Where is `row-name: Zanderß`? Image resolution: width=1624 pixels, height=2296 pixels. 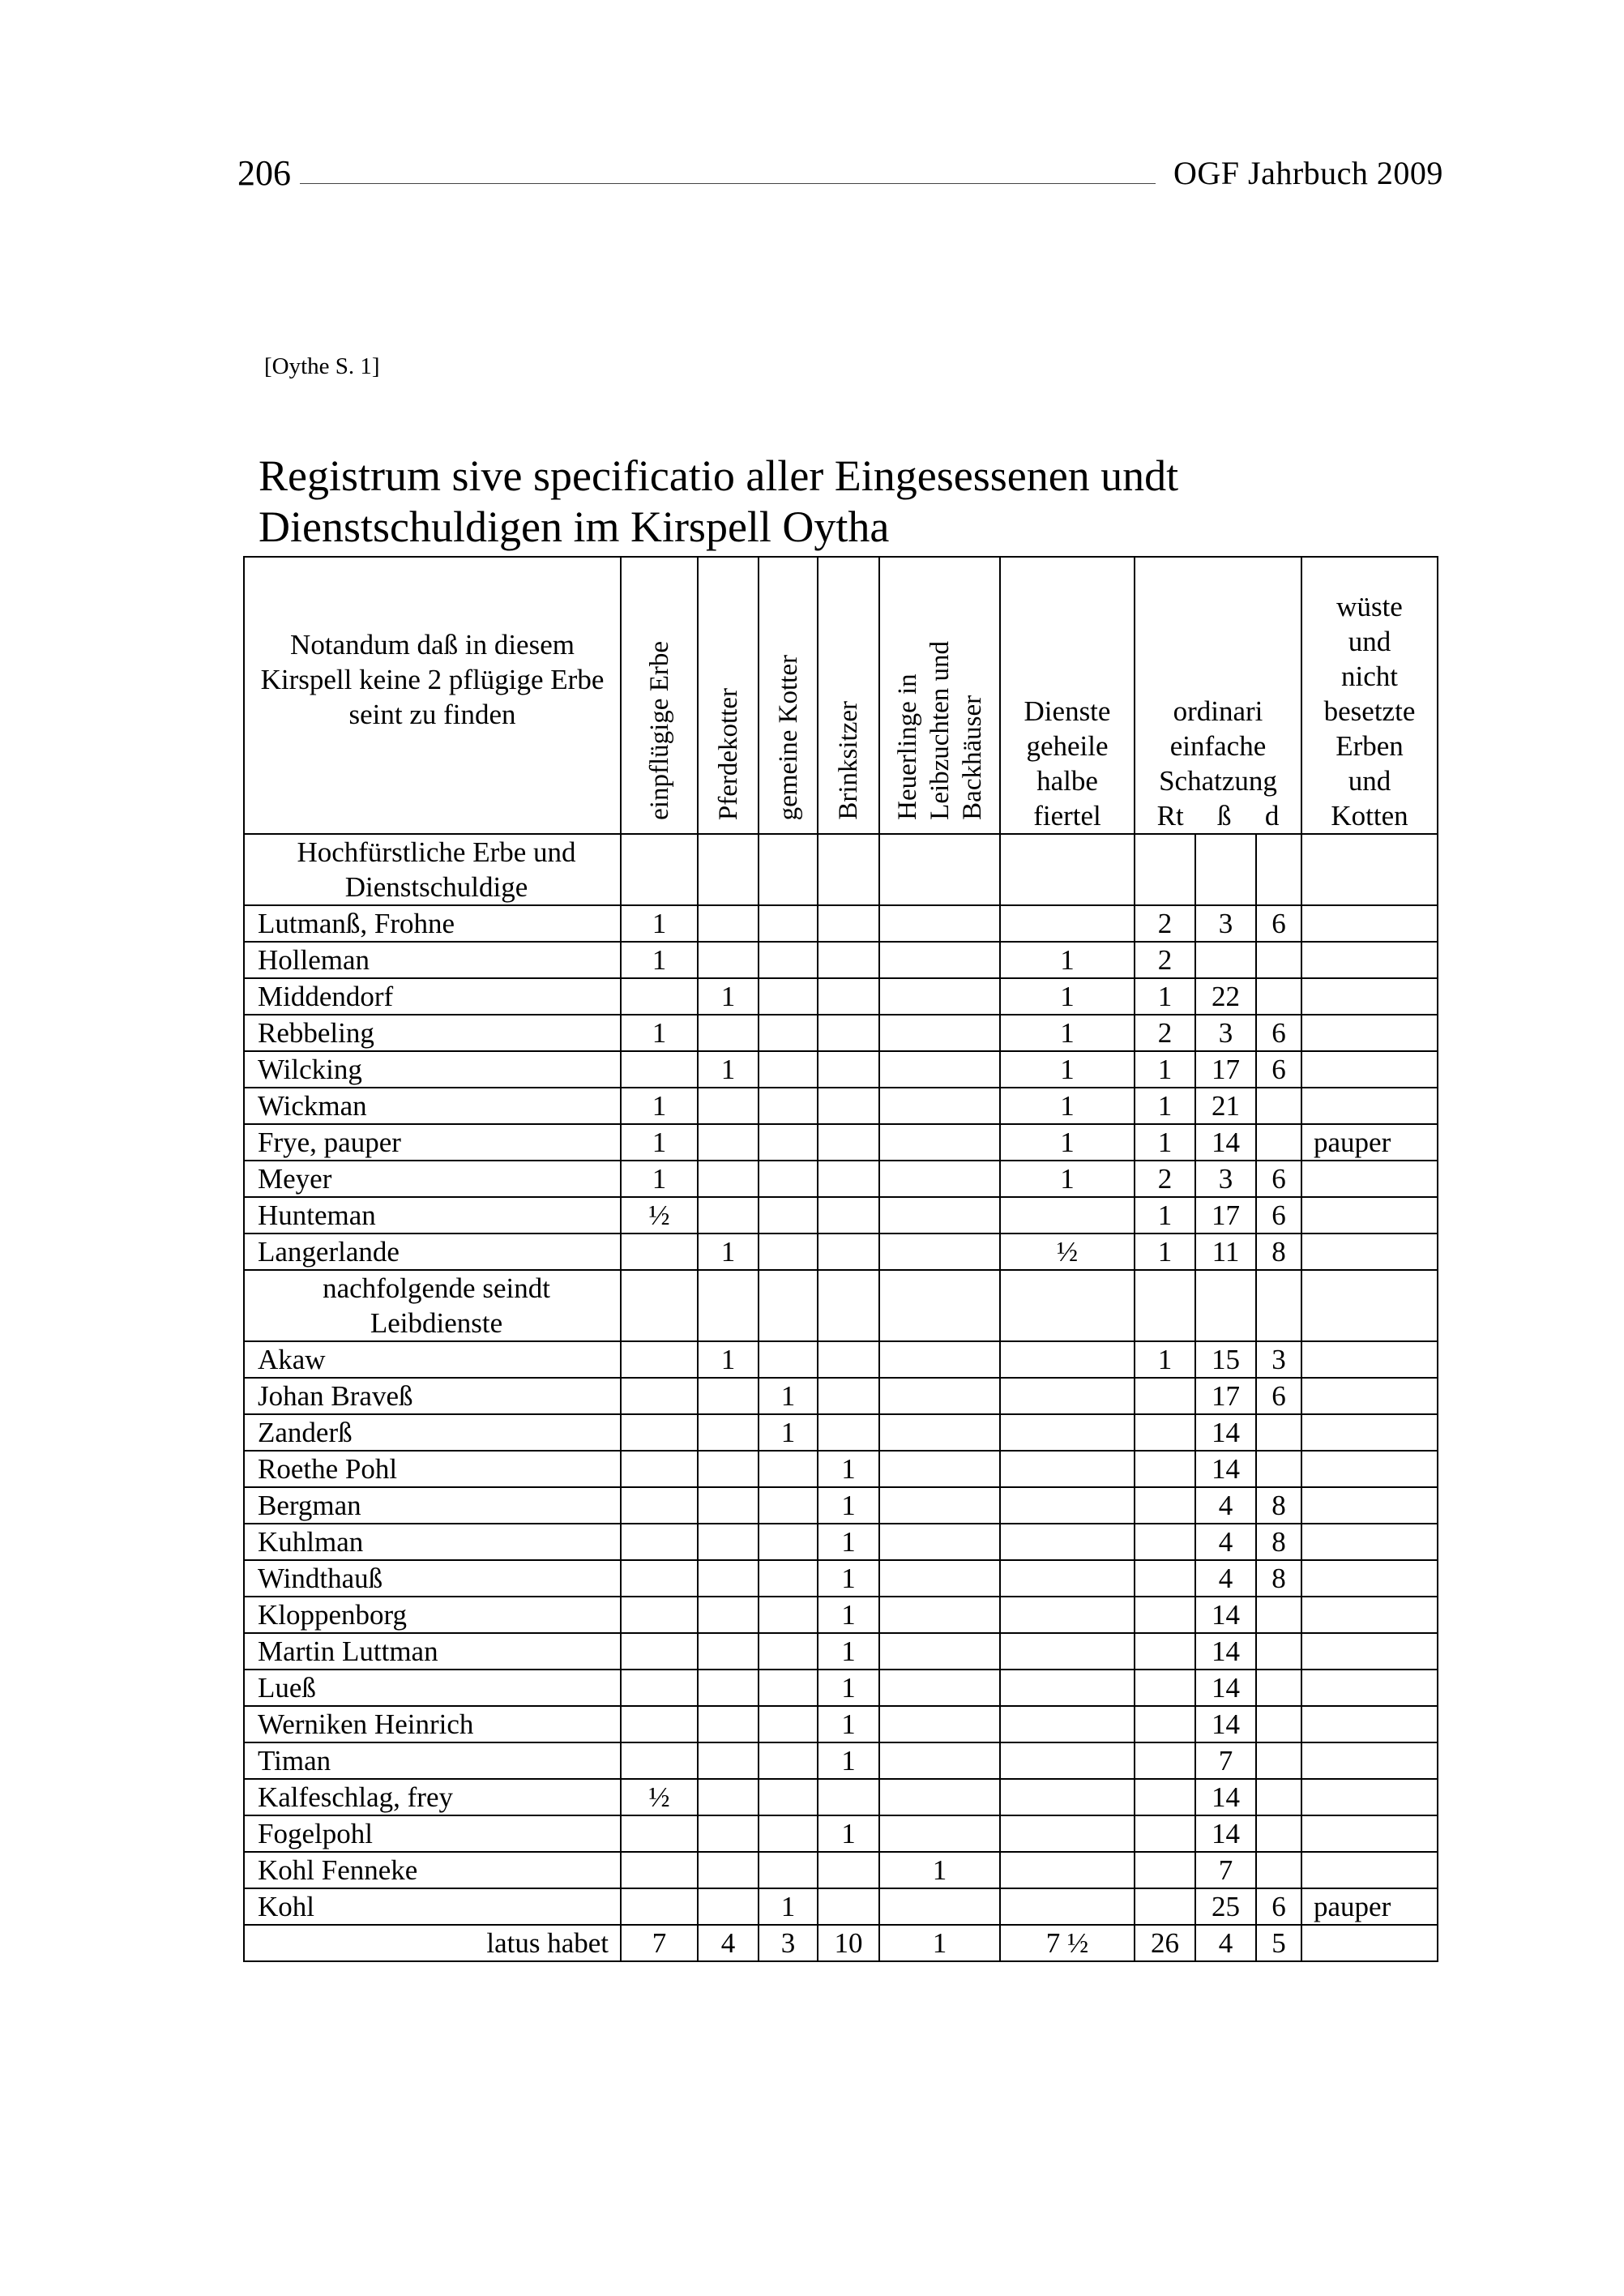 row-name: Zanderß is located at coordinates (433, 1432).